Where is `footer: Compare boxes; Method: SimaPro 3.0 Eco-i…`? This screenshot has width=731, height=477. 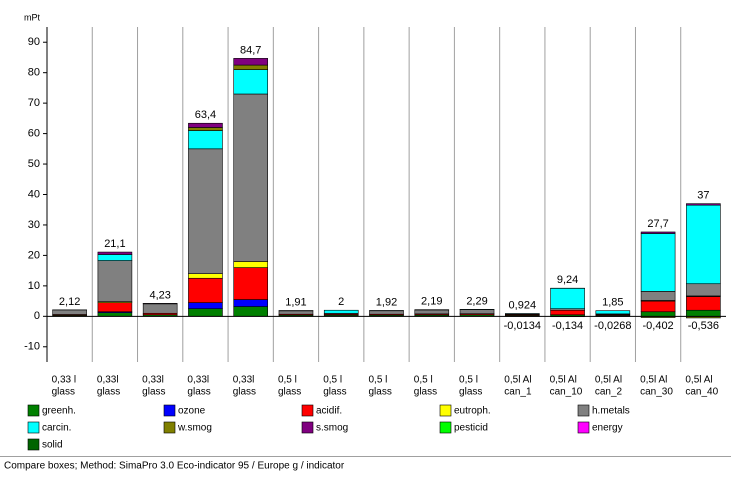 footer: Compare boxes; Method: SimaPro 3.0 Eco-i… is located at coordinates (174, 466).